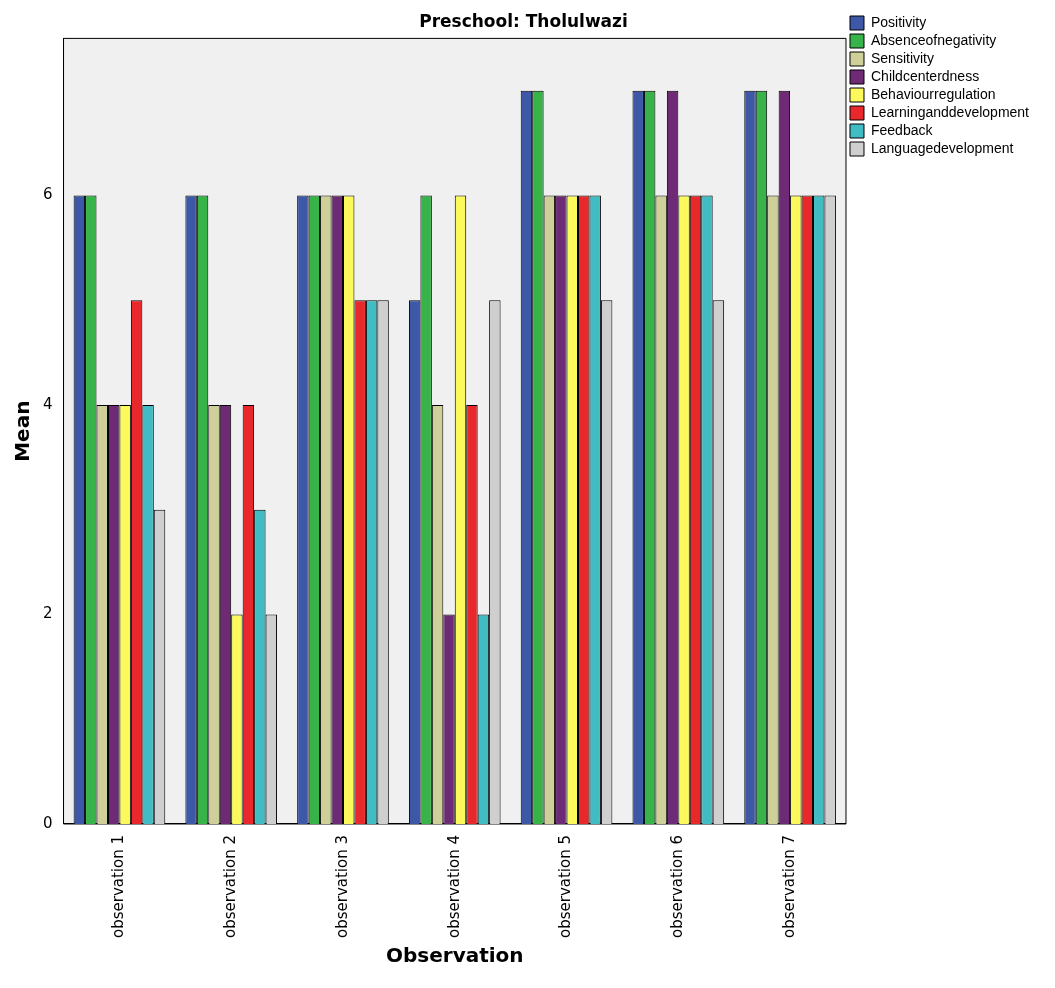  I want to click on y-axis-title: Mean, so click(22, 431).